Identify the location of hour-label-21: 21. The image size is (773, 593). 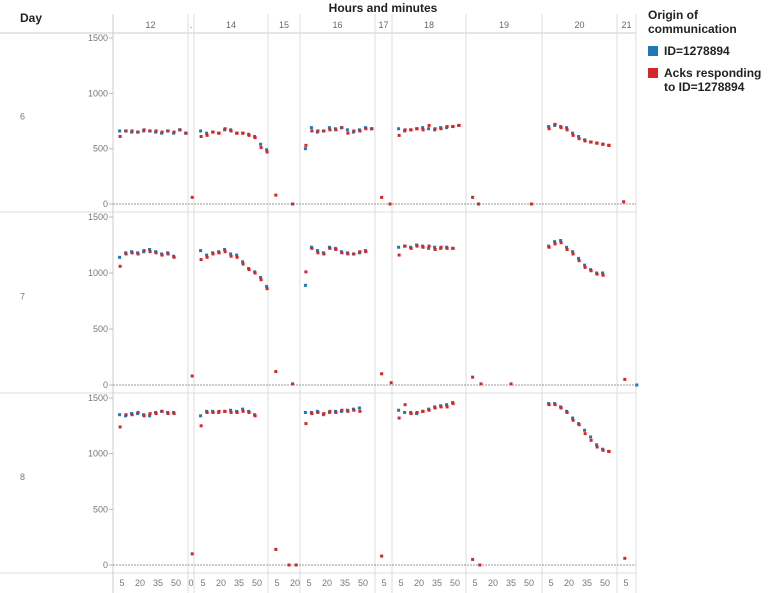
(626, 25).